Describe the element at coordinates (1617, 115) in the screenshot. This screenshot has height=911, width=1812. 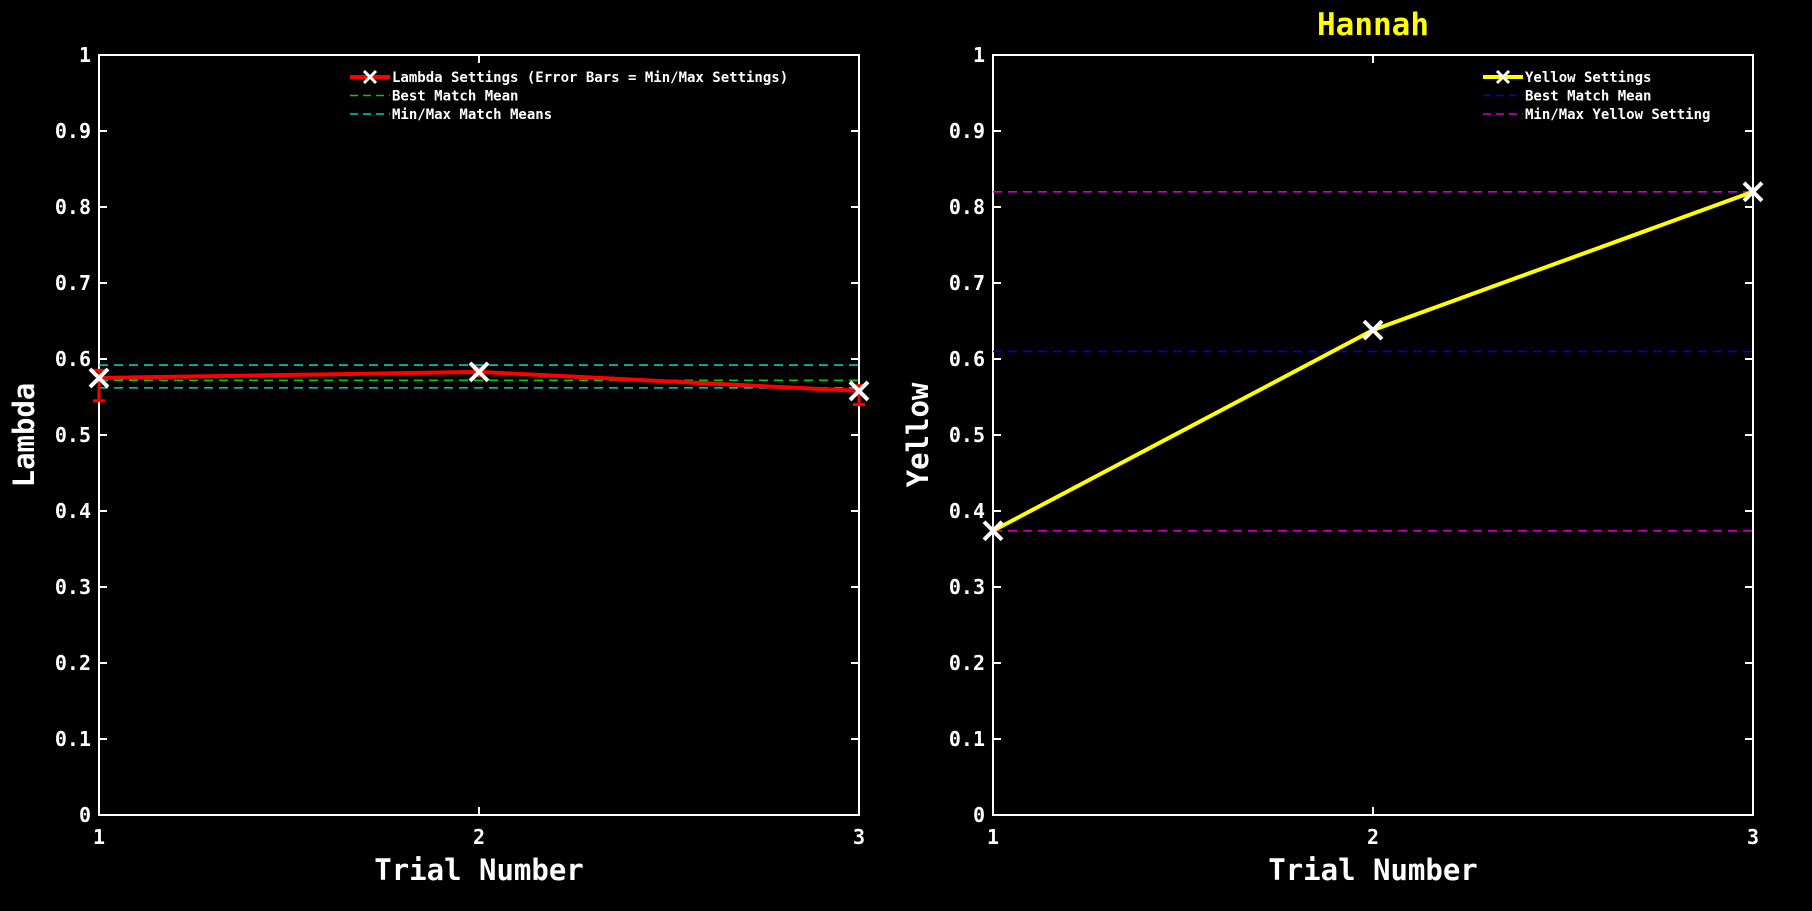
I see `legend-label: Min/Max Yellow Setting` at that location.